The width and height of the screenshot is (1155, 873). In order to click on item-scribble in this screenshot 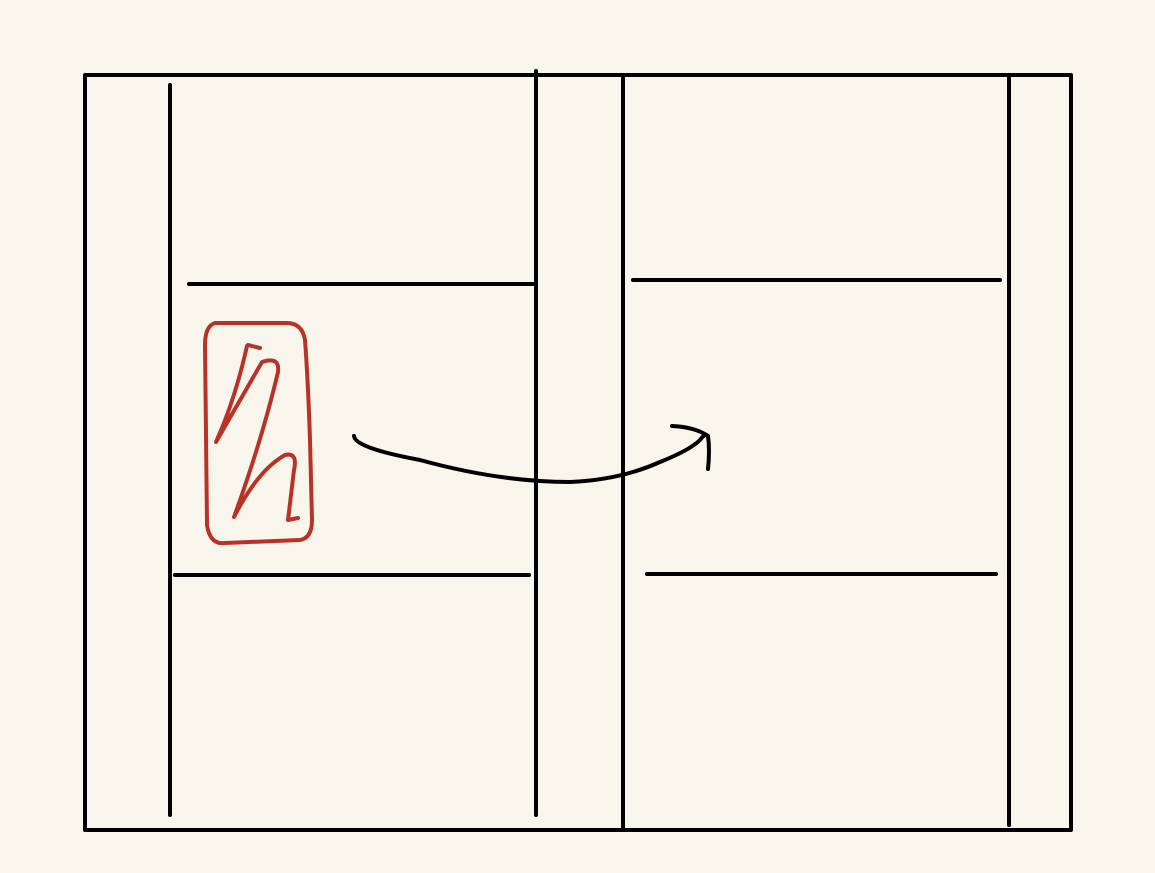, I will do `click(257, 432)`.